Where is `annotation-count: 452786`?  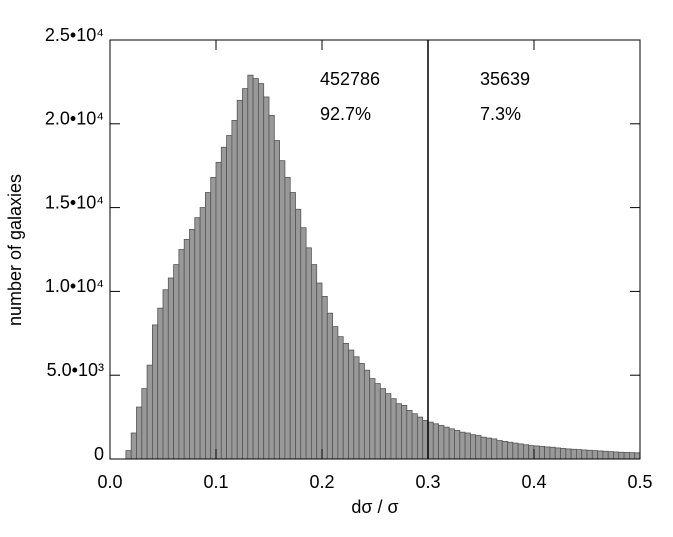
annotation-count: 452786 is located at coordinates (350, 79).